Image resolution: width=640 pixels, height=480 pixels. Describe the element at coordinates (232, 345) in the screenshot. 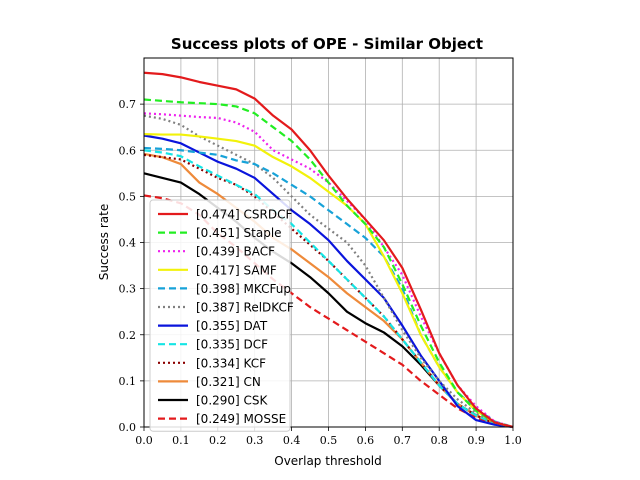

I see `legend-entry: [0.335] DCF` at that location.